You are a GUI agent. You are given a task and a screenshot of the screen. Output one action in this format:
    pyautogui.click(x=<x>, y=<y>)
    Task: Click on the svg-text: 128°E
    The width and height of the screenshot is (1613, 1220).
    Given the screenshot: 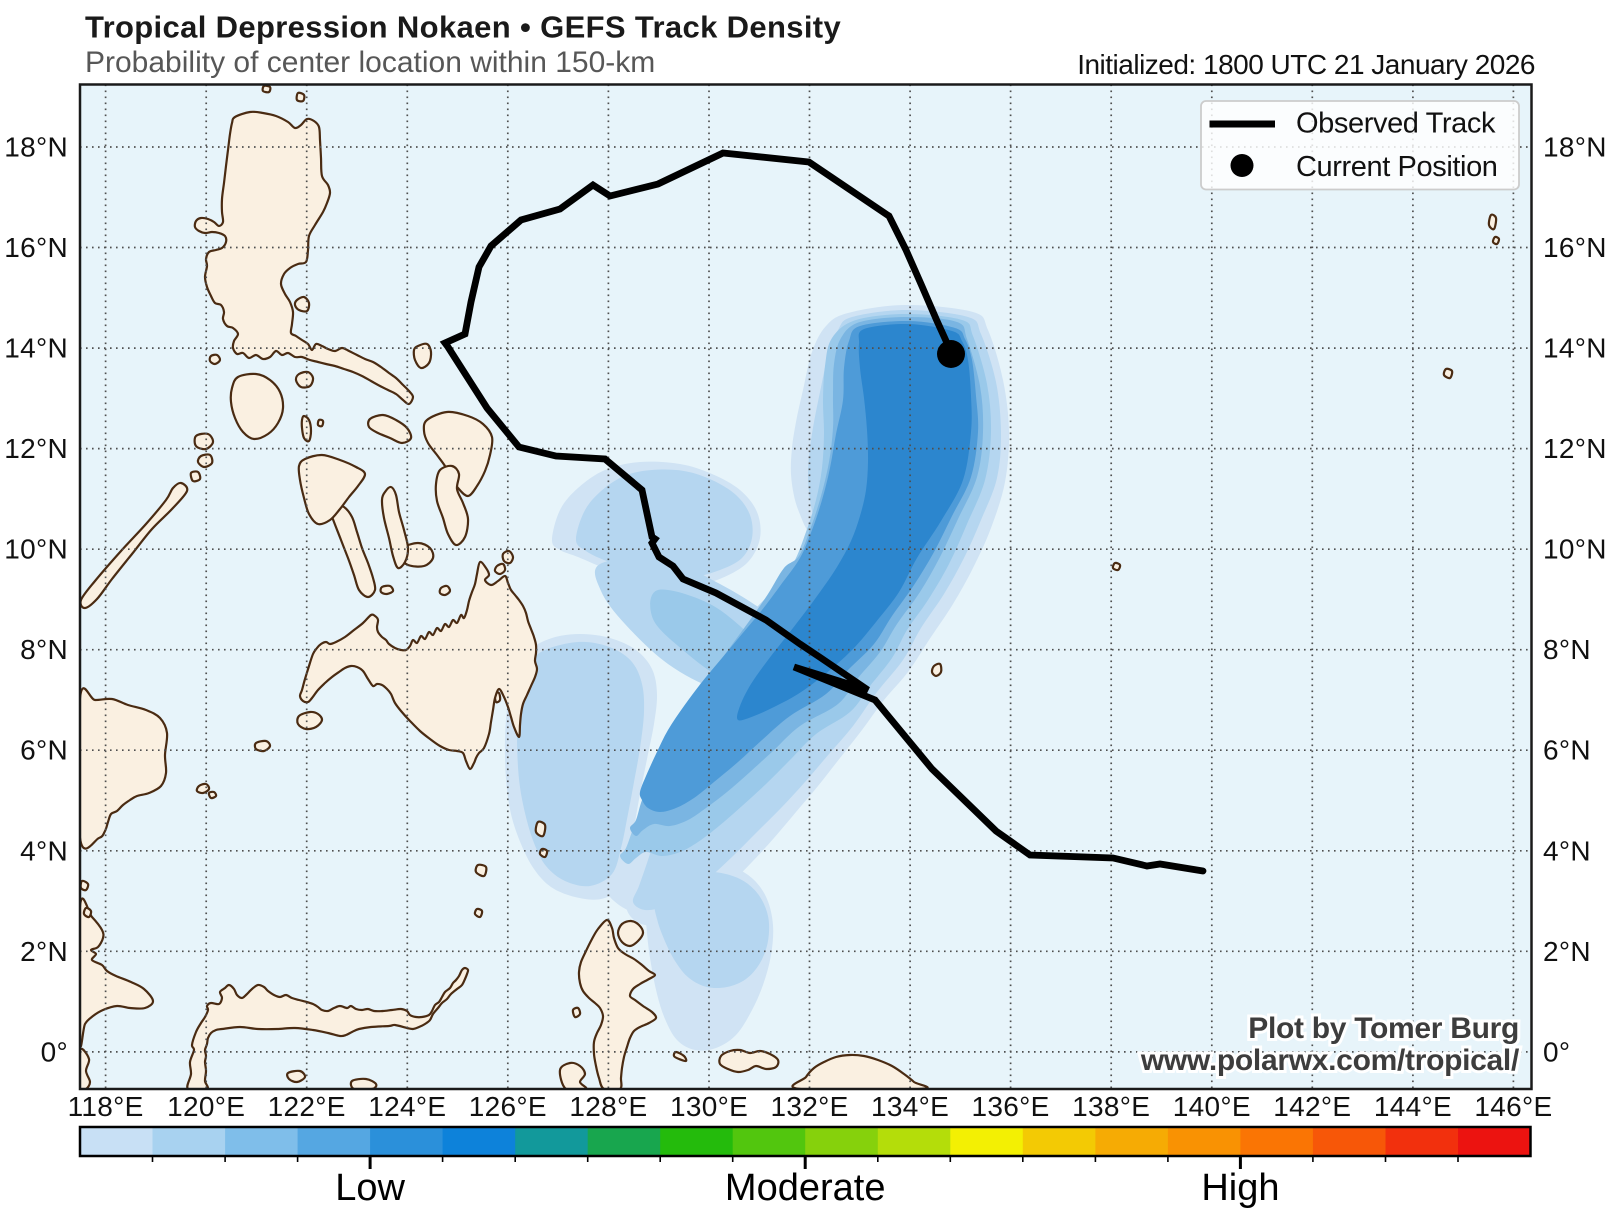 What is the action you would take?
    pyautogui.click(x=608, y=1106)
    